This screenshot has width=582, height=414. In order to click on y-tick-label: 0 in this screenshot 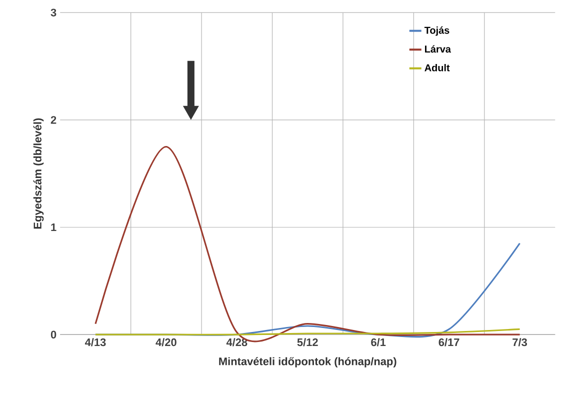, I will do `click(53, 334)`.